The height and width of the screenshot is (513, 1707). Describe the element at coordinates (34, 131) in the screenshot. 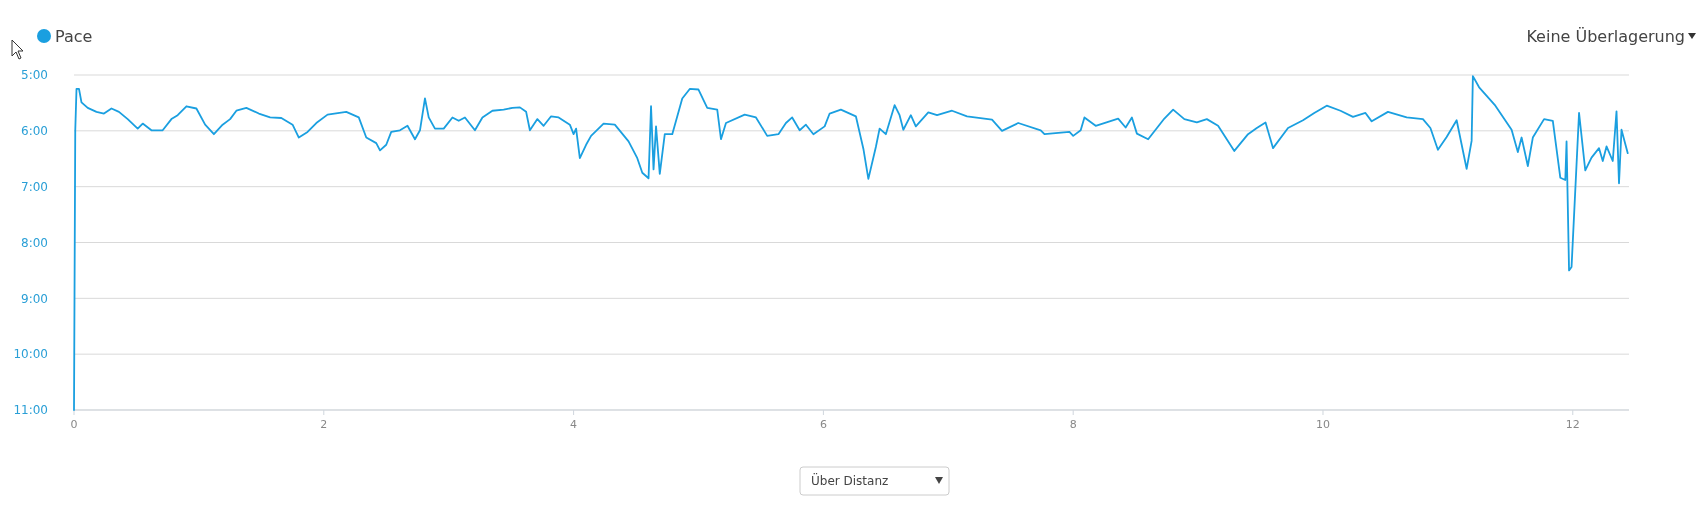

I see `y-tick-label: 6:00` at that location.